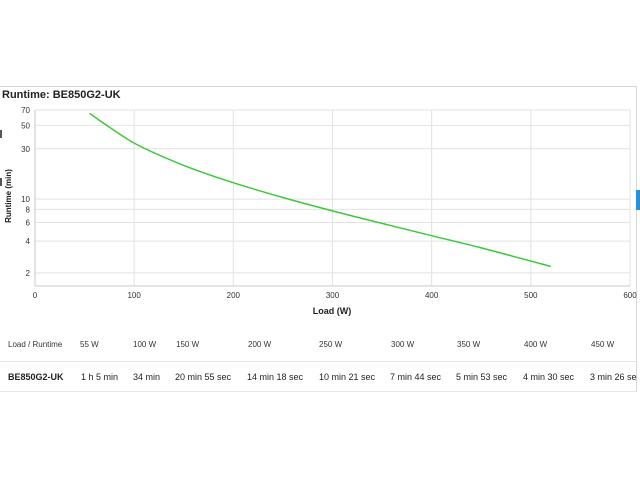 The height and width of the screenshot is (480, 640). What do you see at coordinates (275, 377) in the screenshot?
I see `table-cell: 14 min 18 sec` at bounding box center [275, 377].